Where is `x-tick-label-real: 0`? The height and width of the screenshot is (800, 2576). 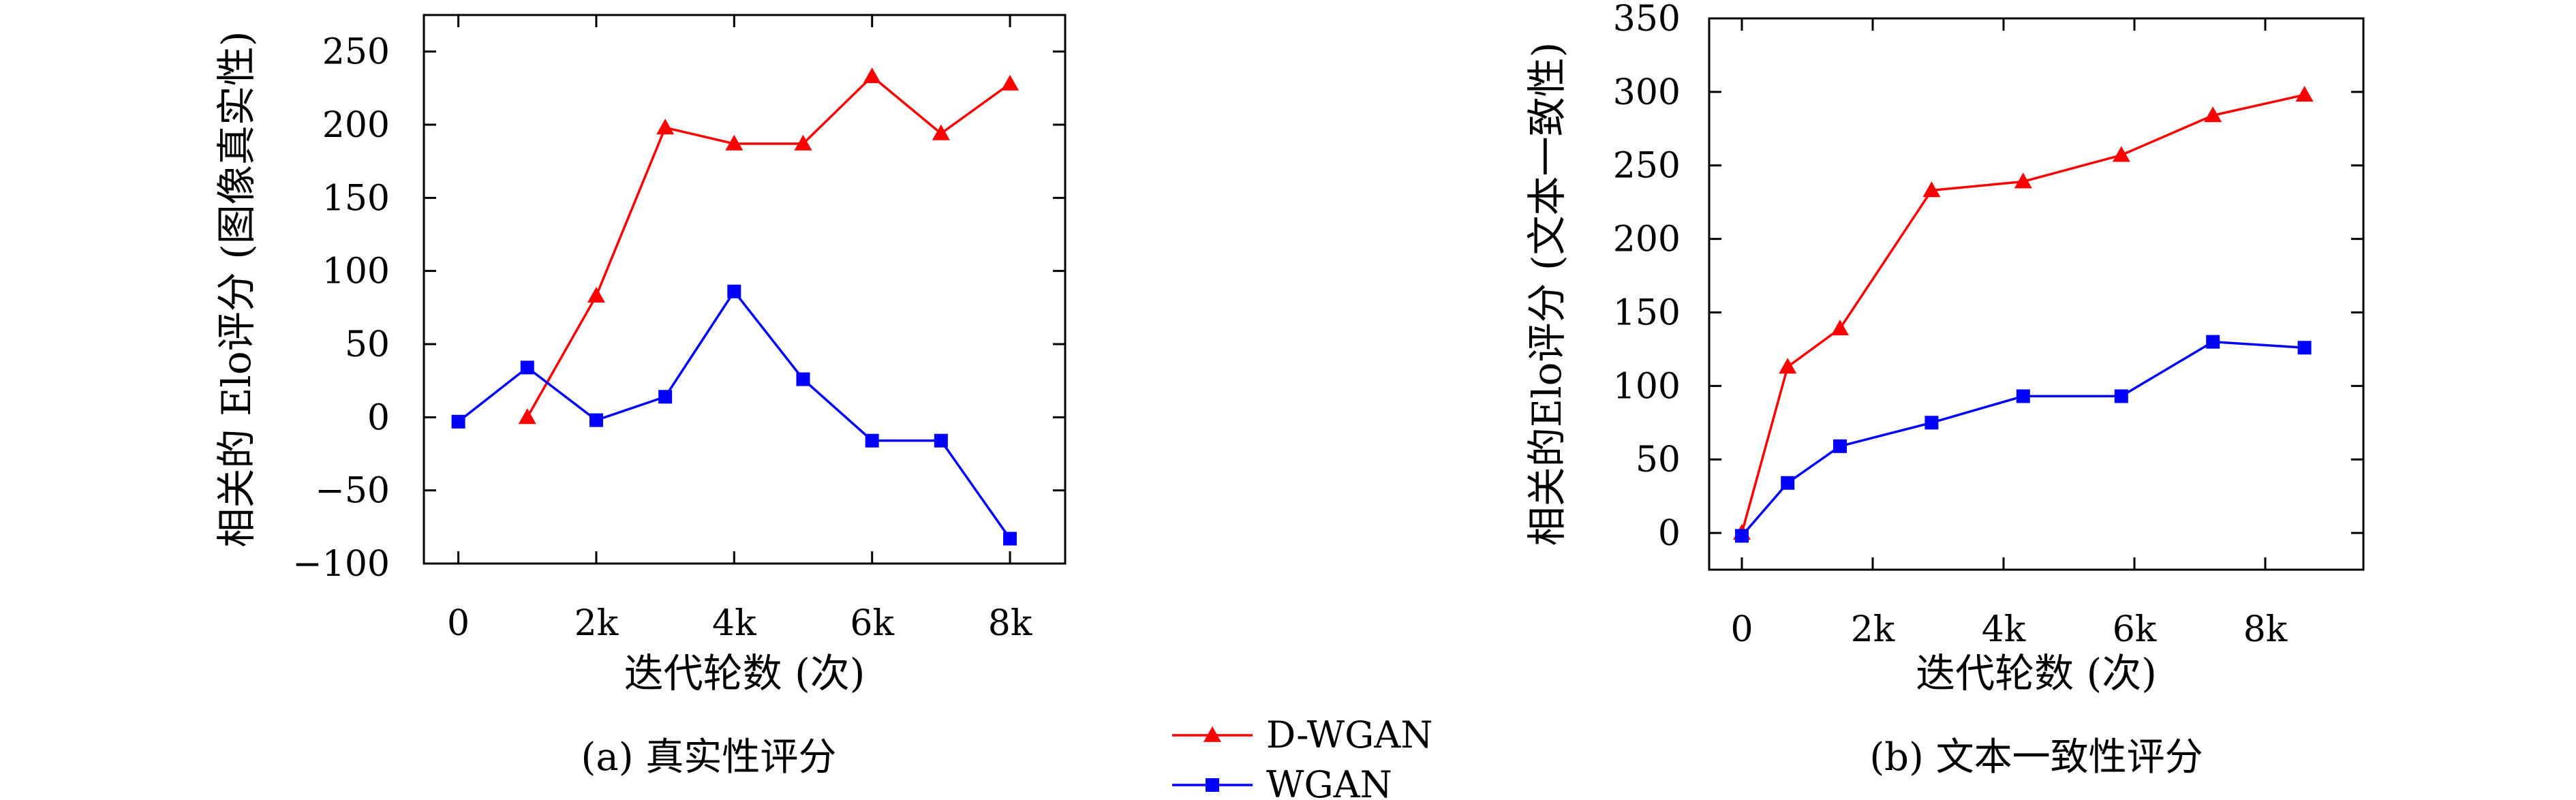
x-tick-label-real: 0 is located at coordinates (458, 623).